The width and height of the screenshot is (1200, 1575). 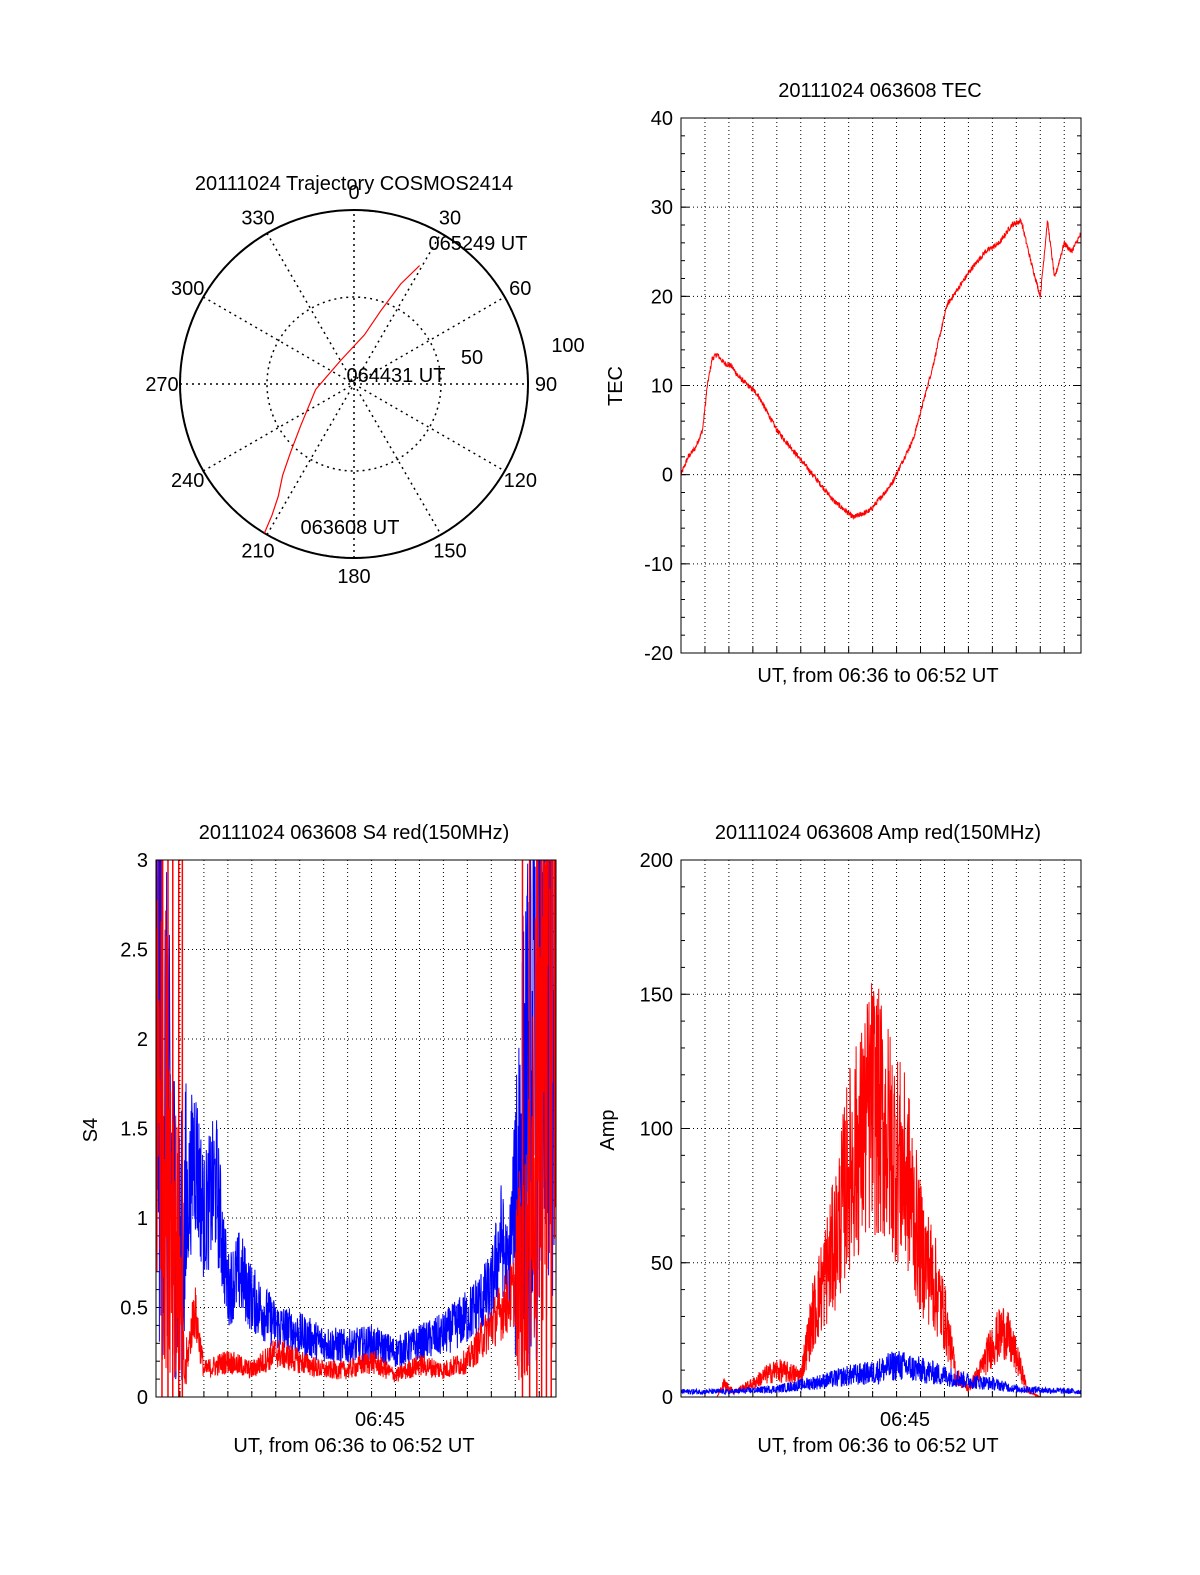 I want to click on s4-y-axis-label: S4, so click(x=91, y=1130).